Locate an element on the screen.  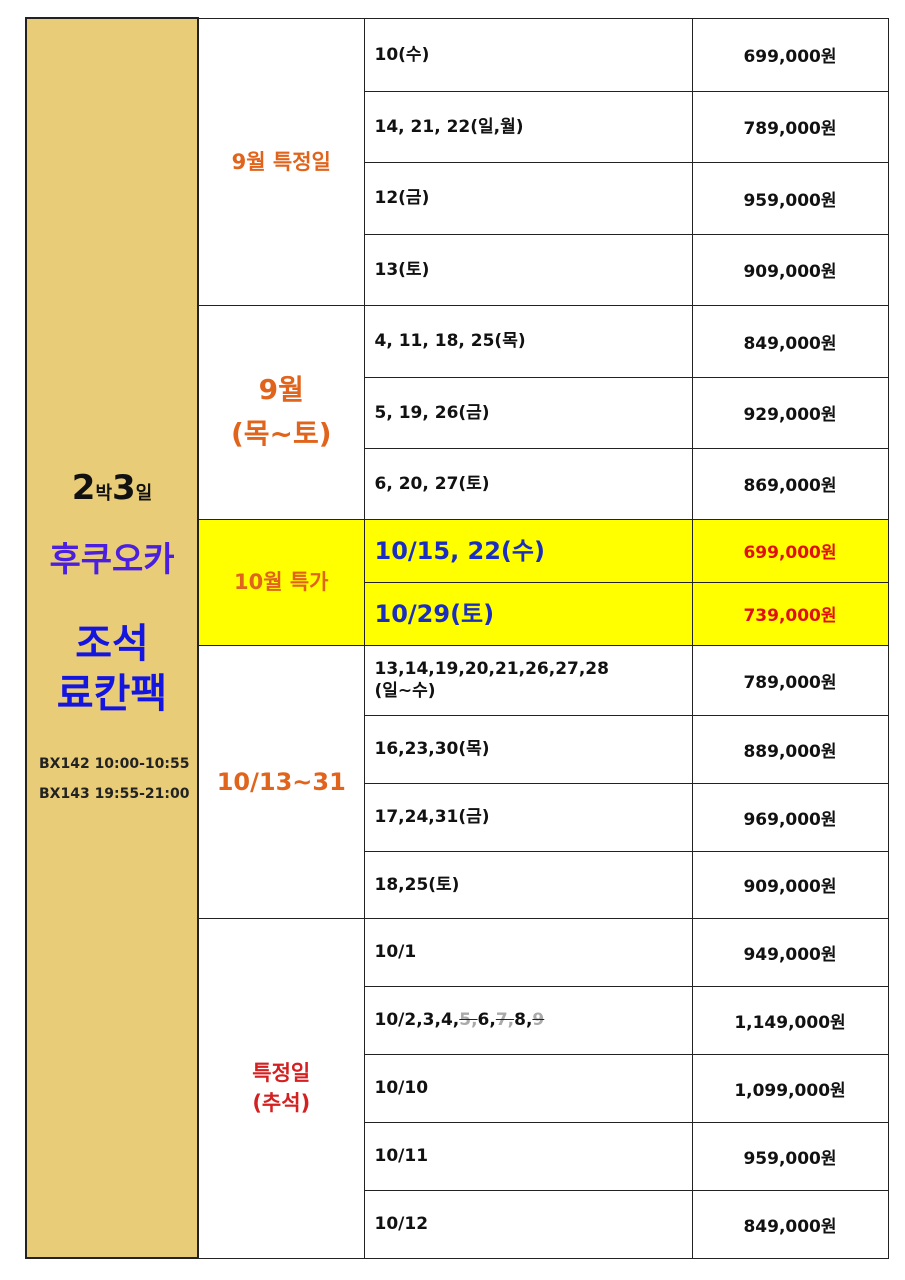
departure-dates: 10/12 is located at coordinates (528, 1224).